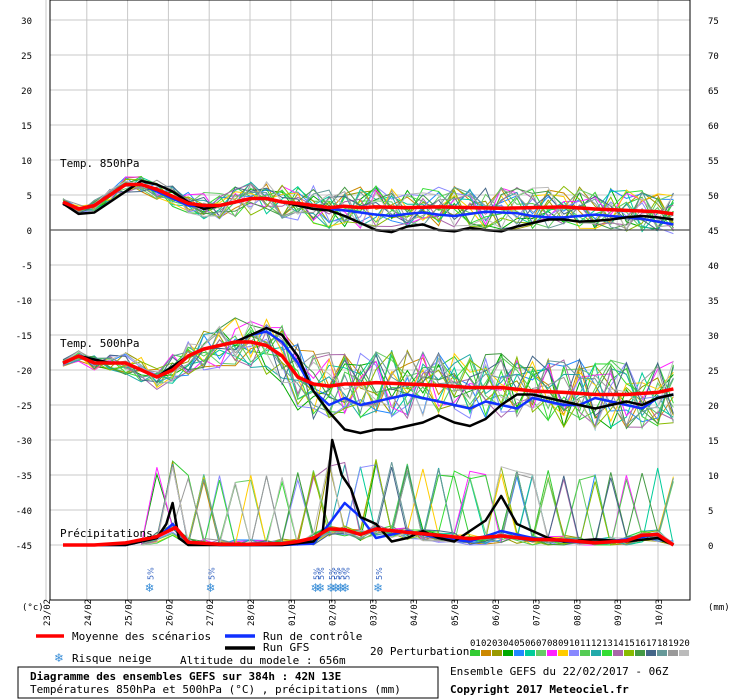 Image resolution: width=740 pixels, height=700 pixels. I want to click on right-tick-label: 35, so click(713, 302).